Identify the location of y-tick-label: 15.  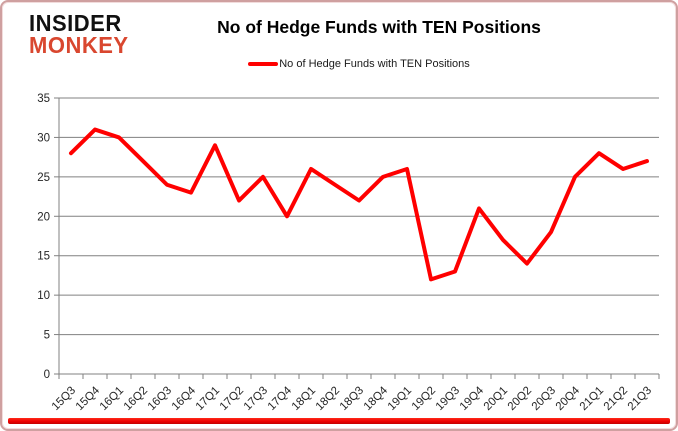
(43, 257).